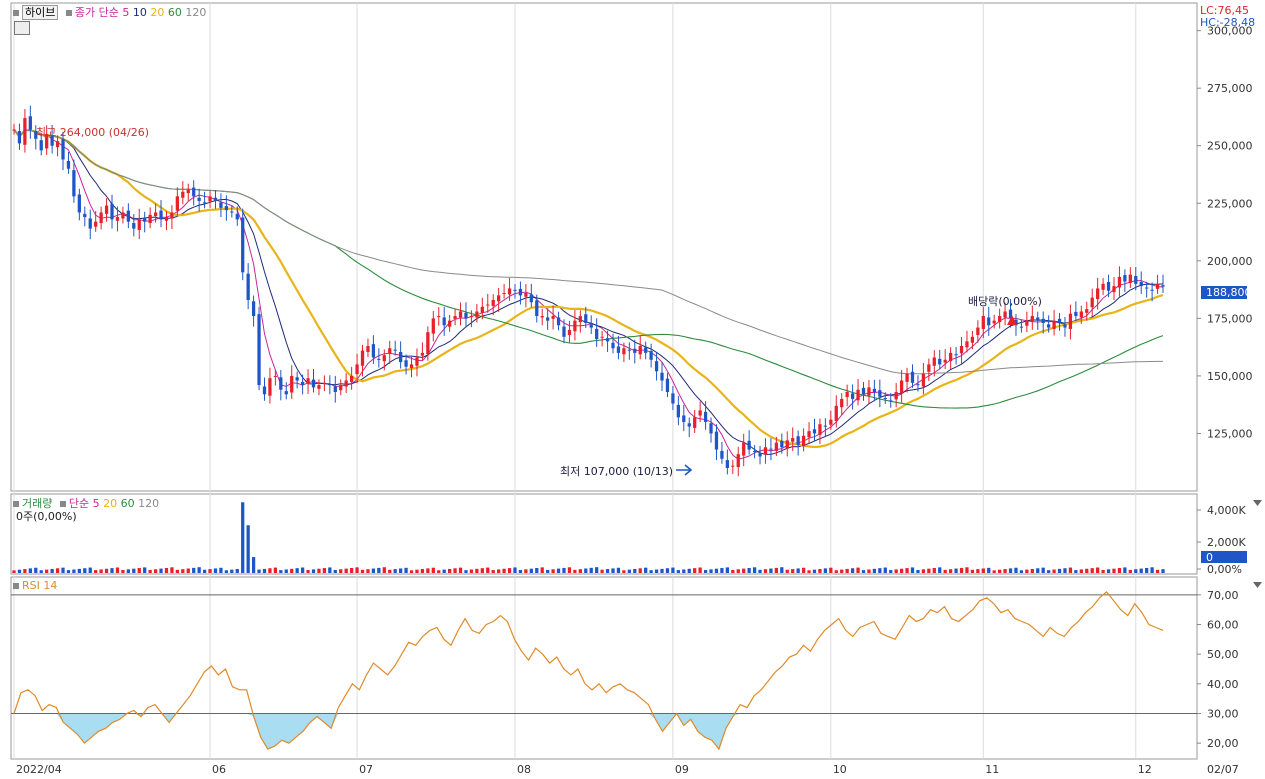 The image size is (1265, 779). What do you see at coordinates (109, 12) in the screenshot?
I see `price-legend: 하이브 종가 단순 5 10 20 60 120` at bounding box center [109, 12].